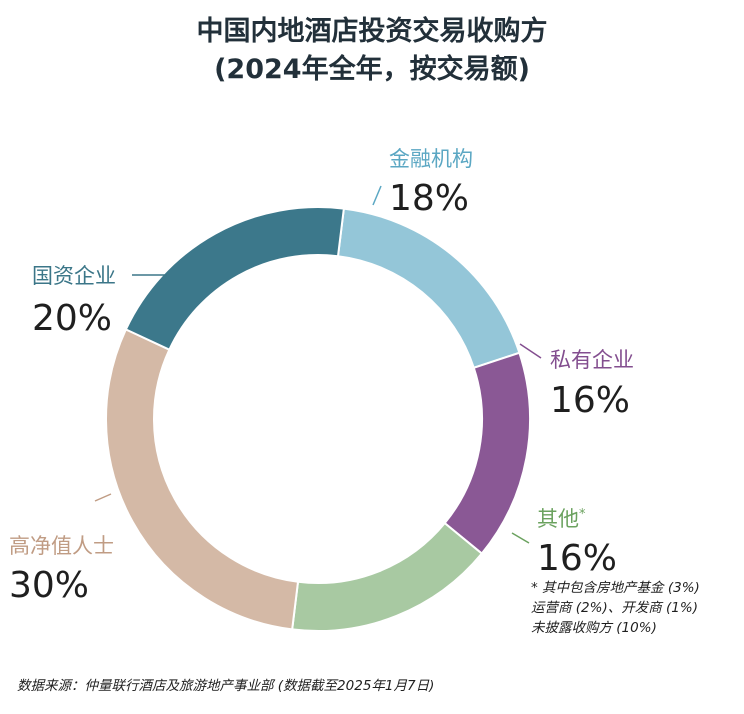 This screenshot has width=744, height=714. What do you see at coordinates (226, 686) in the screenshot?
I see `source-note: 数据来源：仲量联行酒店及旅游地产事业部 (数据截至2025年1月7日)` at bounding box center [226, 686].